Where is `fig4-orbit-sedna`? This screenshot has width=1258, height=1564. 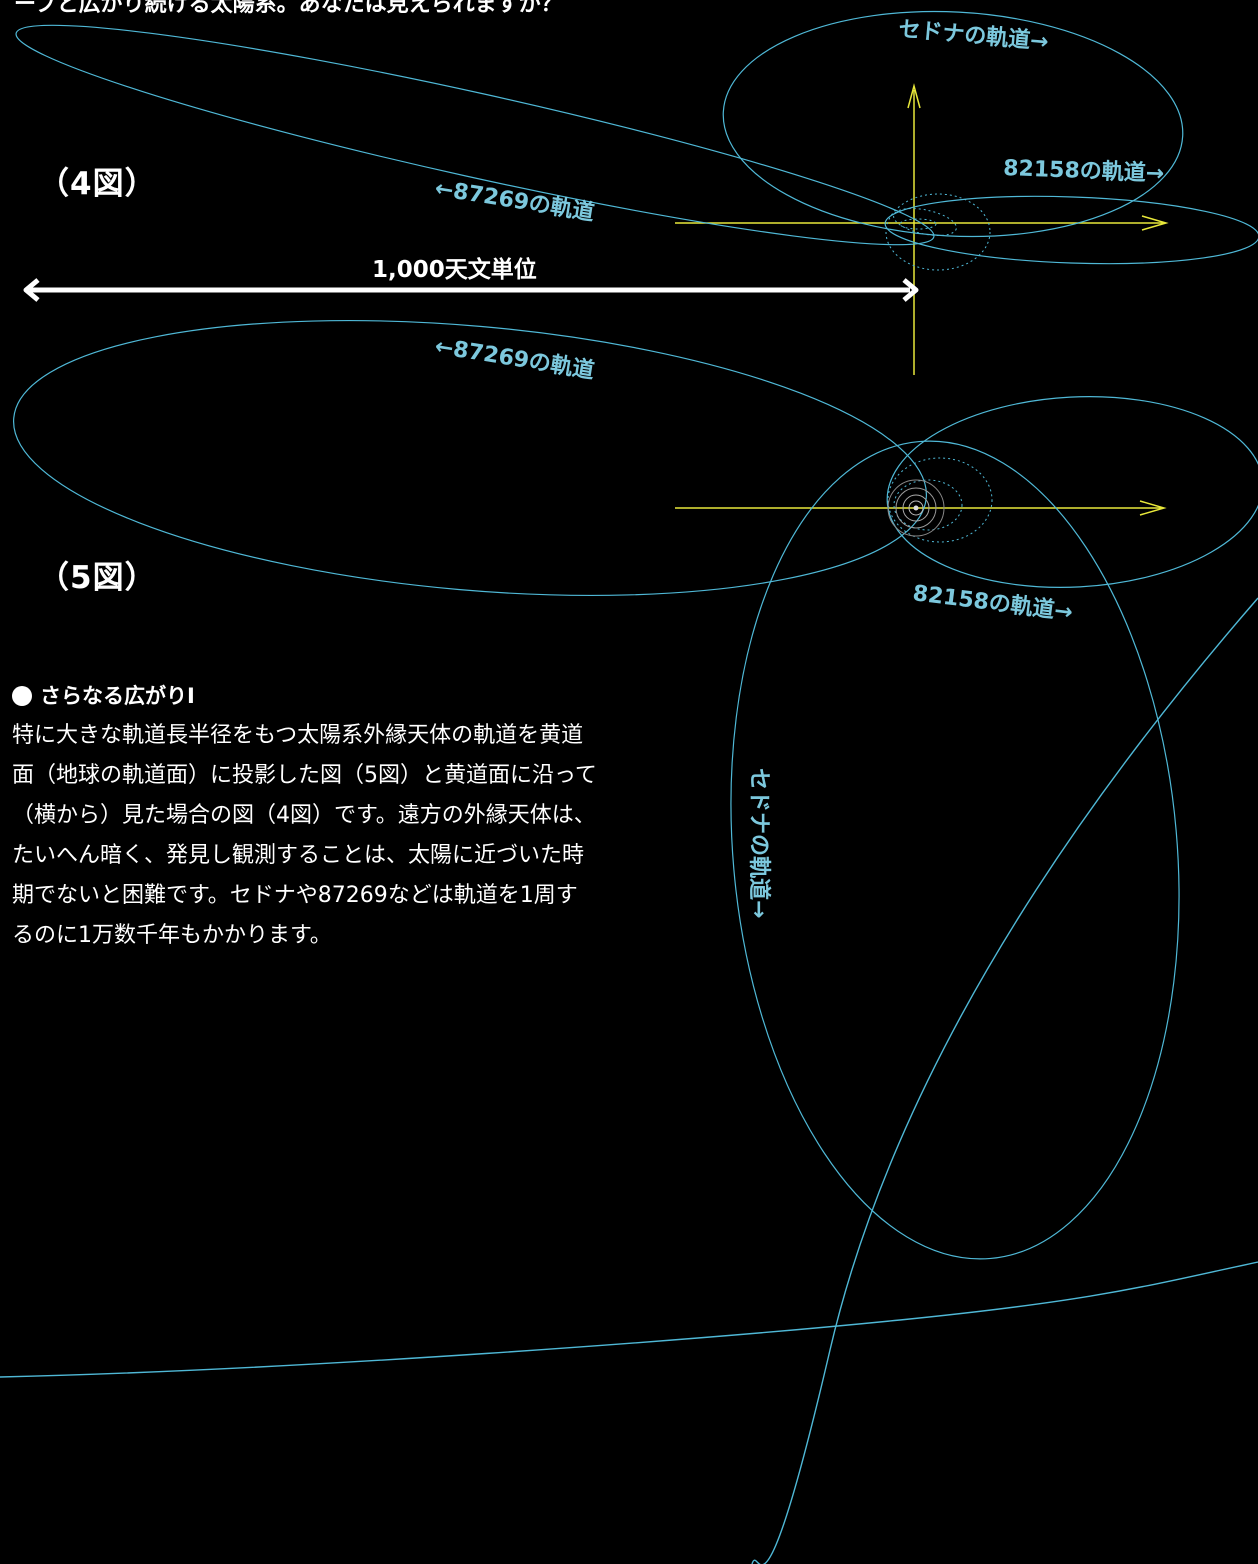 fig4-orbit-sedna is located at coordinates (953, 124).